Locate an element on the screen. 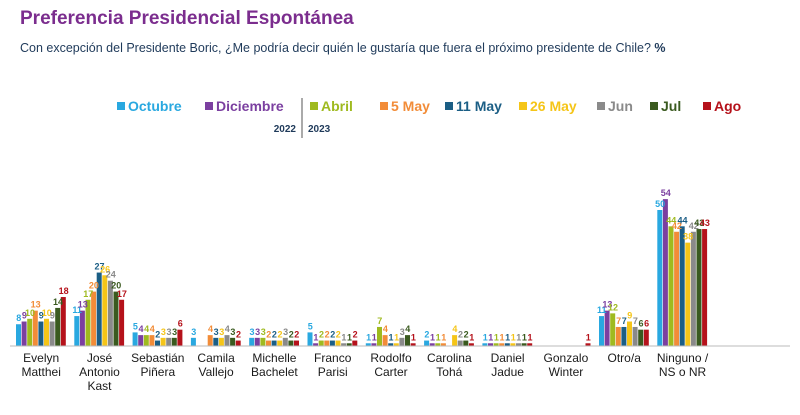 The height and width of the screenshot is (415, 800). value-label-3-6: 4 is located at coordinates (227, 329).